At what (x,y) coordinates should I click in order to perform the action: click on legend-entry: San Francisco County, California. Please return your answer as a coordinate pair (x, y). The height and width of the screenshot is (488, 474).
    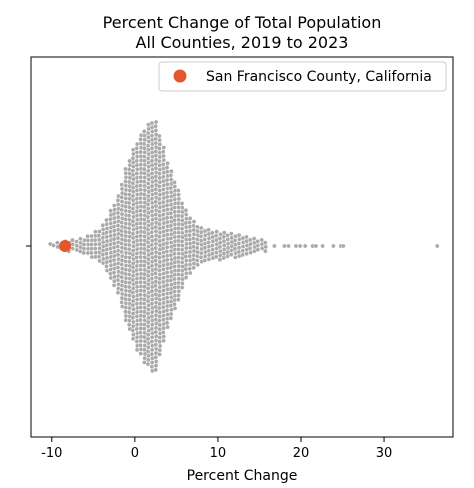
    Looking at the image, I should click on (319, 77).